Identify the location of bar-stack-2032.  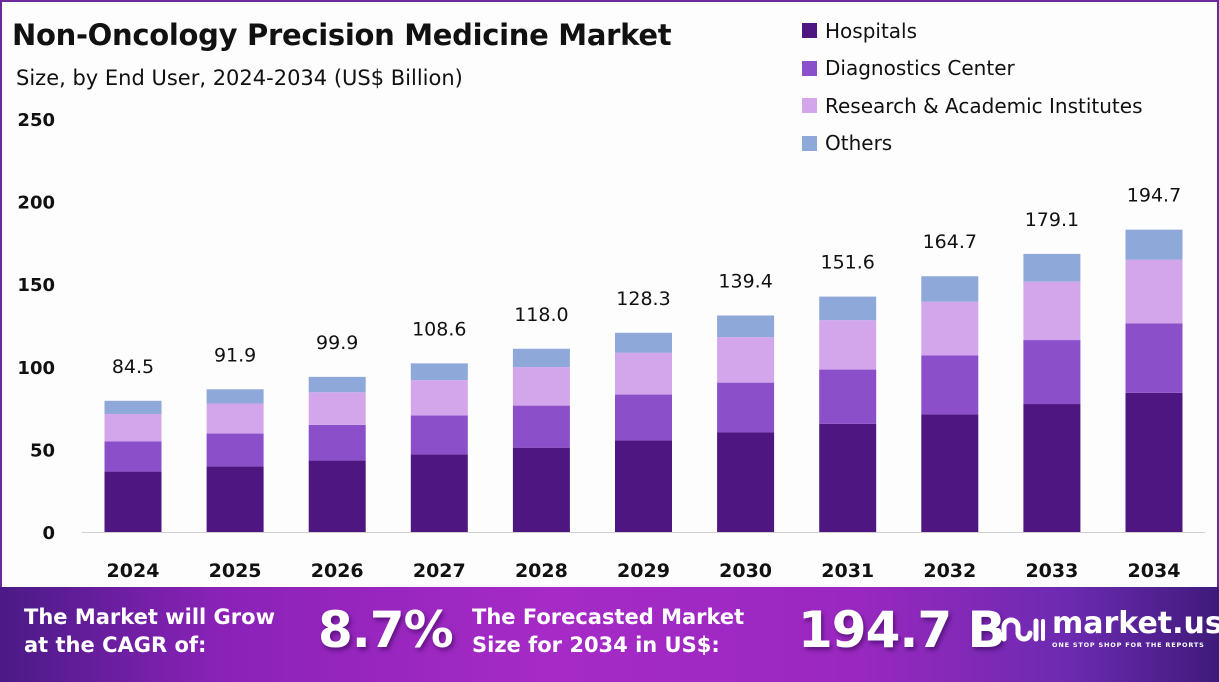
(950, 404).